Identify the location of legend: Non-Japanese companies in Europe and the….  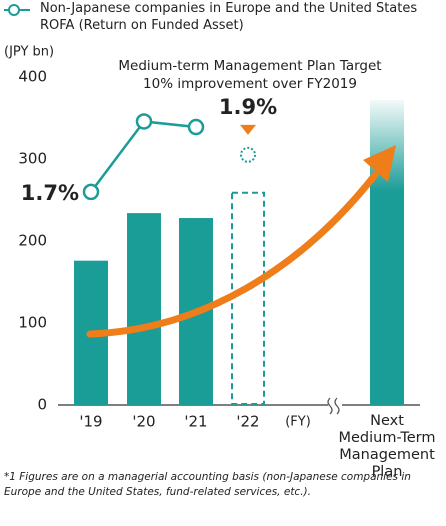
(229, 17).